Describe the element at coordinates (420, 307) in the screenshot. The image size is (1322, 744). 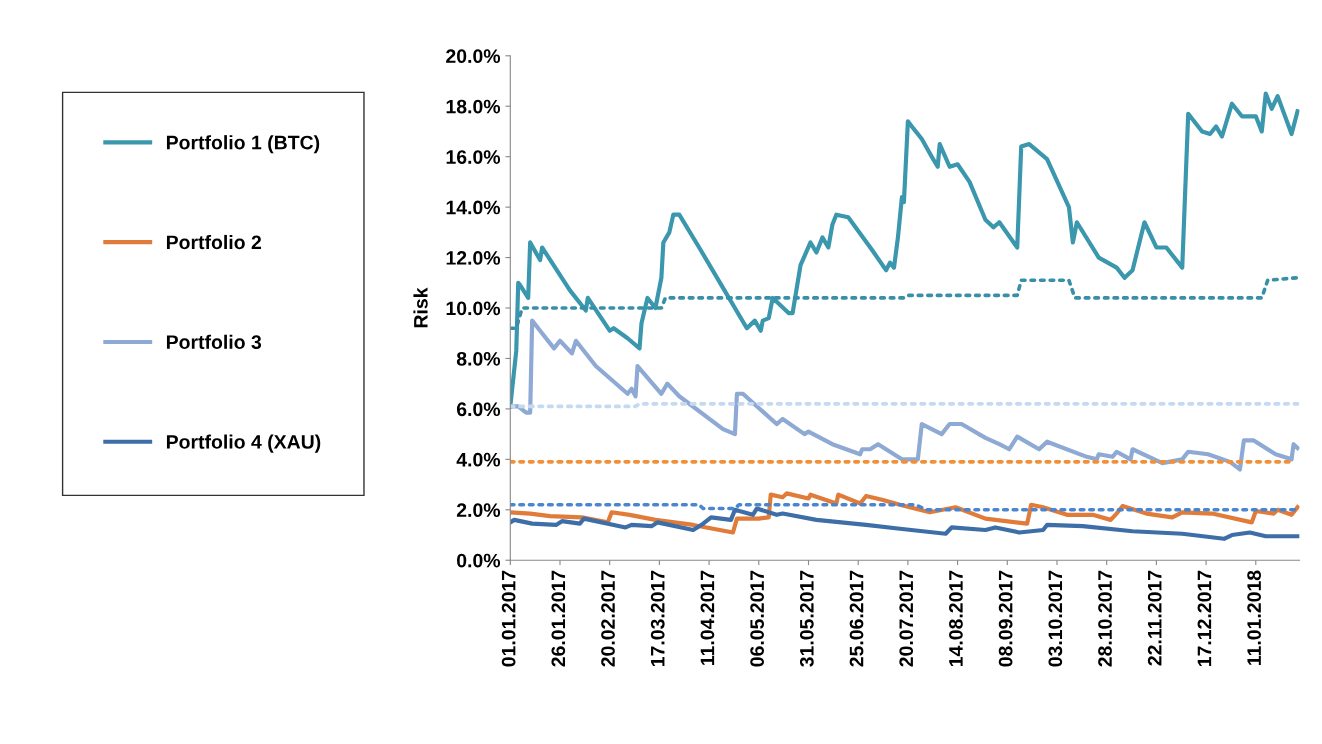
I see `y-axis-title: Risk` at that location.